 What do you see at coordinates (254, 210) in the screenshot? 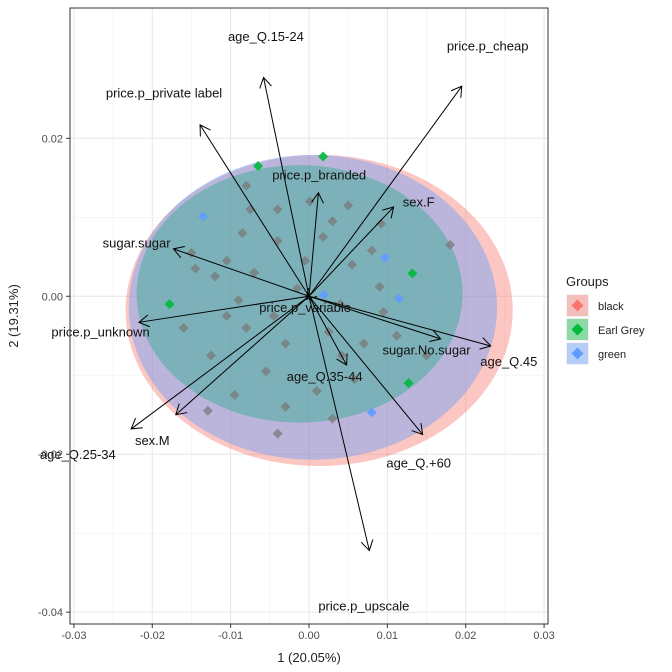
I see `arrow-price-p-private-label` at bounding box center [254, 210].